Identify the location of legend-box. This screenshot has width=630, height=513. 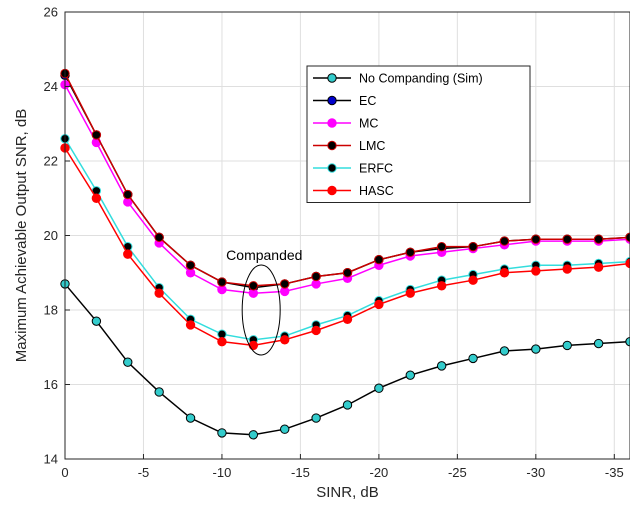
(418, 134).